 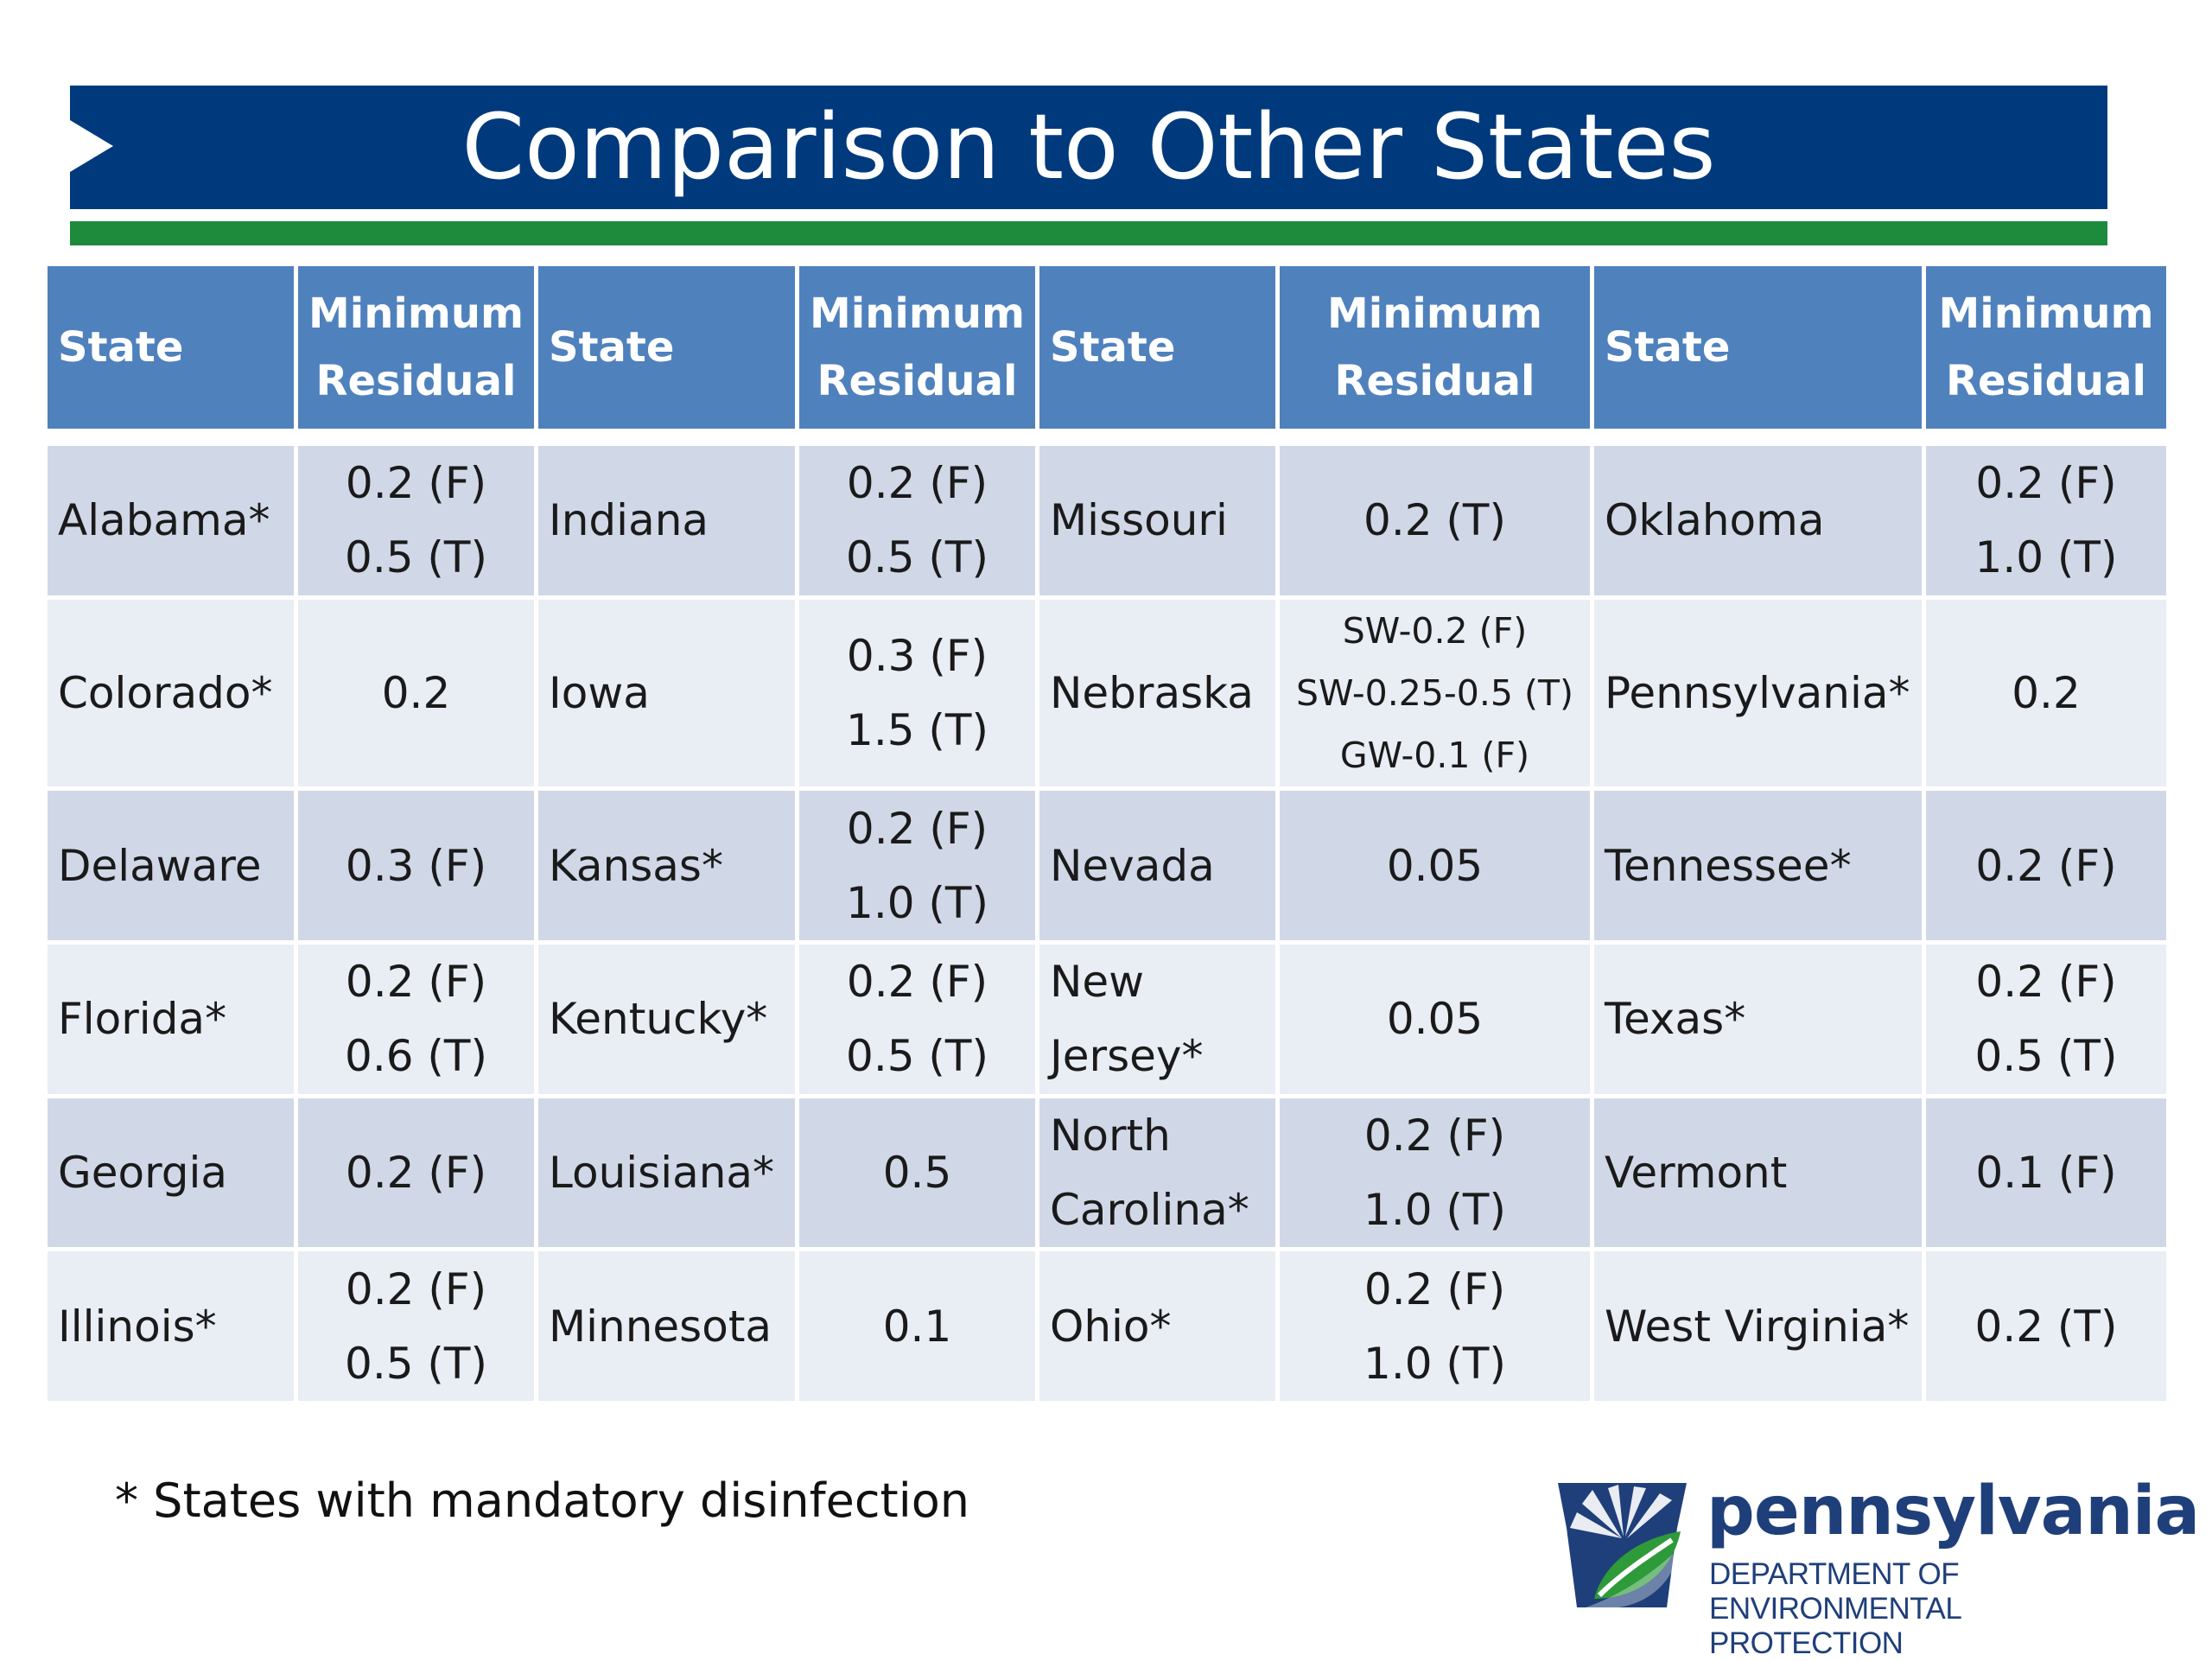 What do you see at coordinates (1715, 520) in the screenshot?
I see `state-name: Oklahoma` at bounding box center [1715, 520].